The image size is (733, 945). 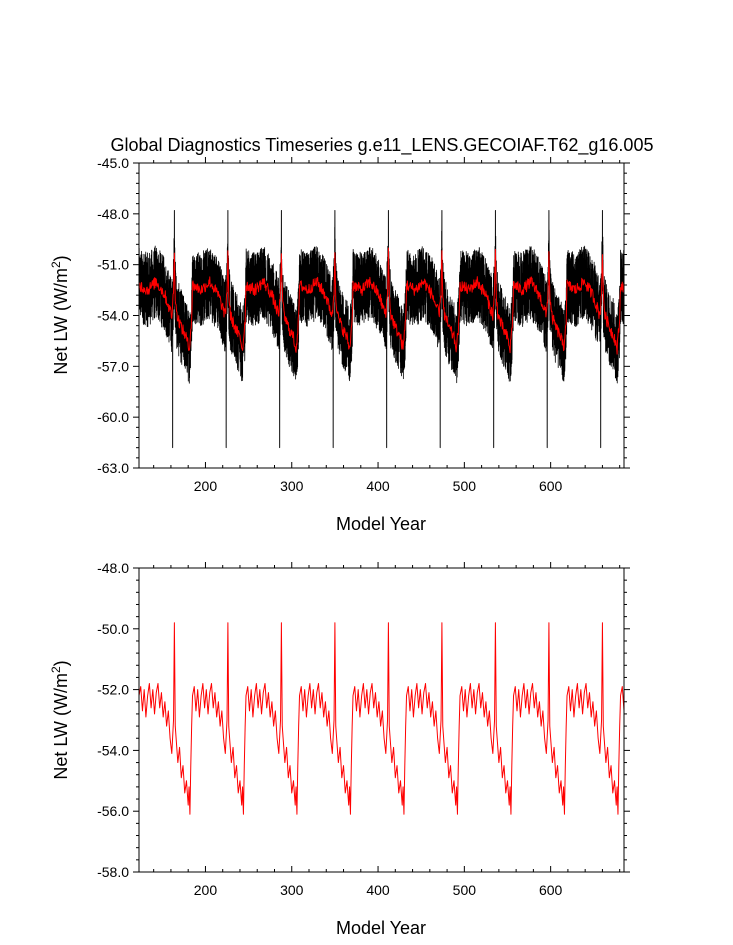 What do you see at coordinates (60, 719) in the screenshot?
I see `bottom-y-axis-label: Net LW (W/m2)` at bounding box center [60, 719].